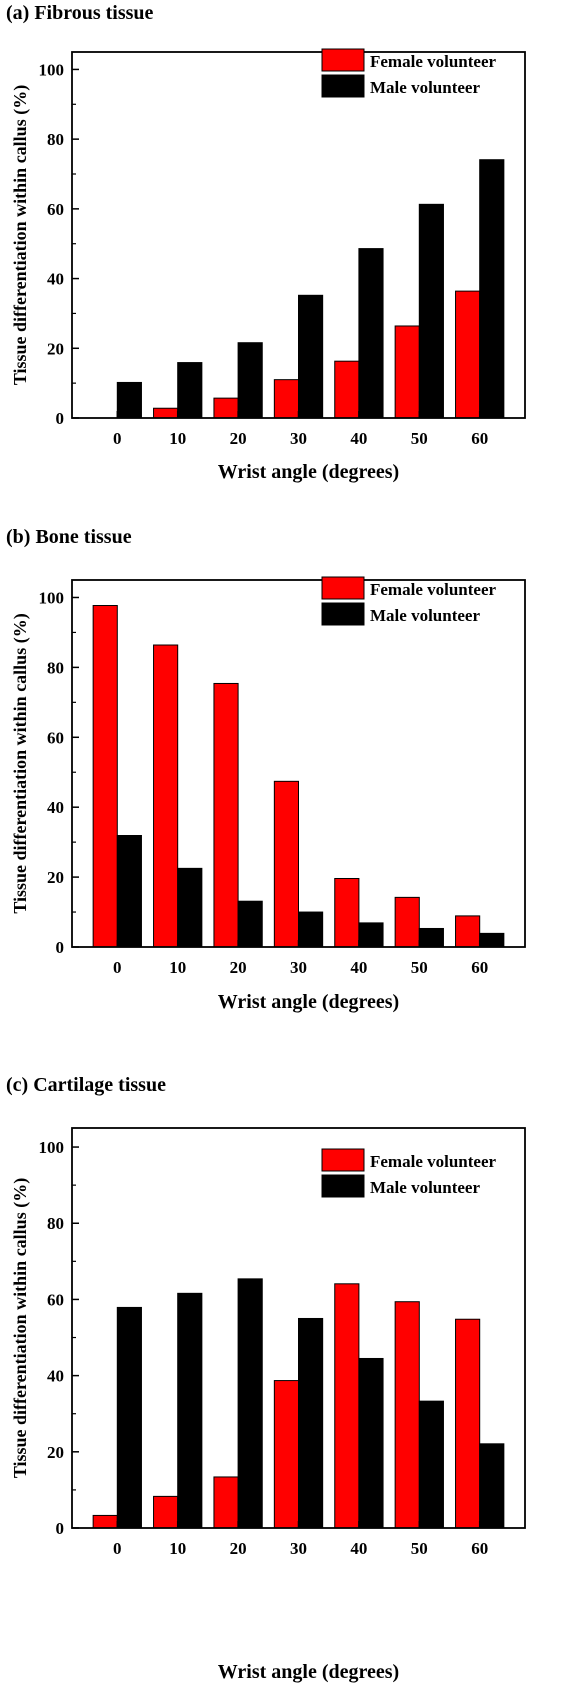 The height and width of the screenshot is (1691, 586). What do you see at coordinates (80, 13) in the screenshot?
I see `chart-title: (a) Fibrous tissue` at bounding box center [80, 13].